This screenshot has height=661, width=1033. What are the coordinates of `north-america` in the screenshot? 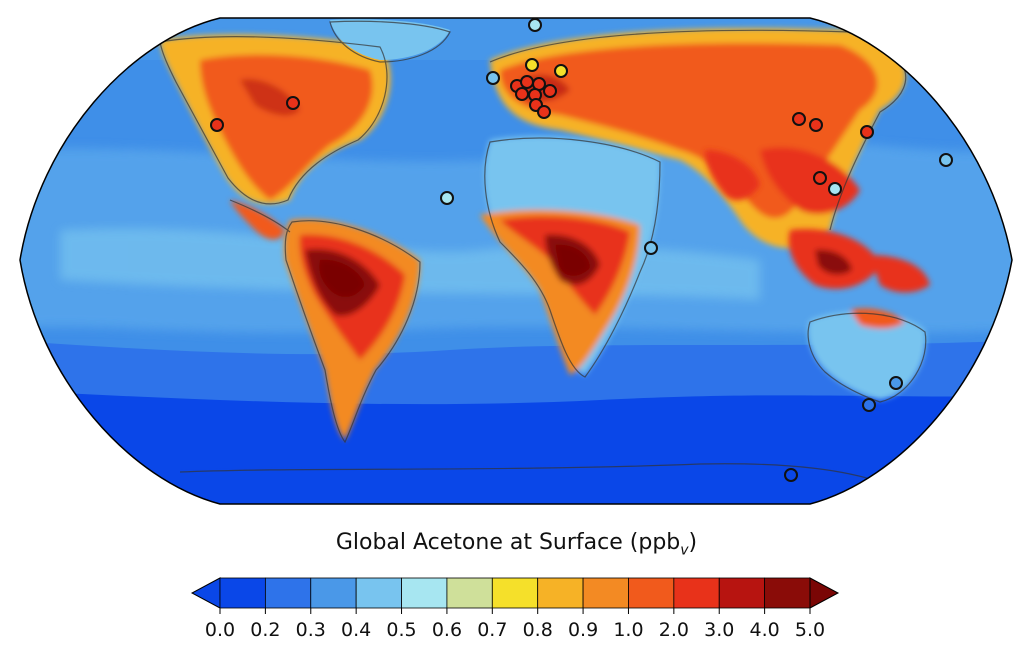 It's located at (275, 137).